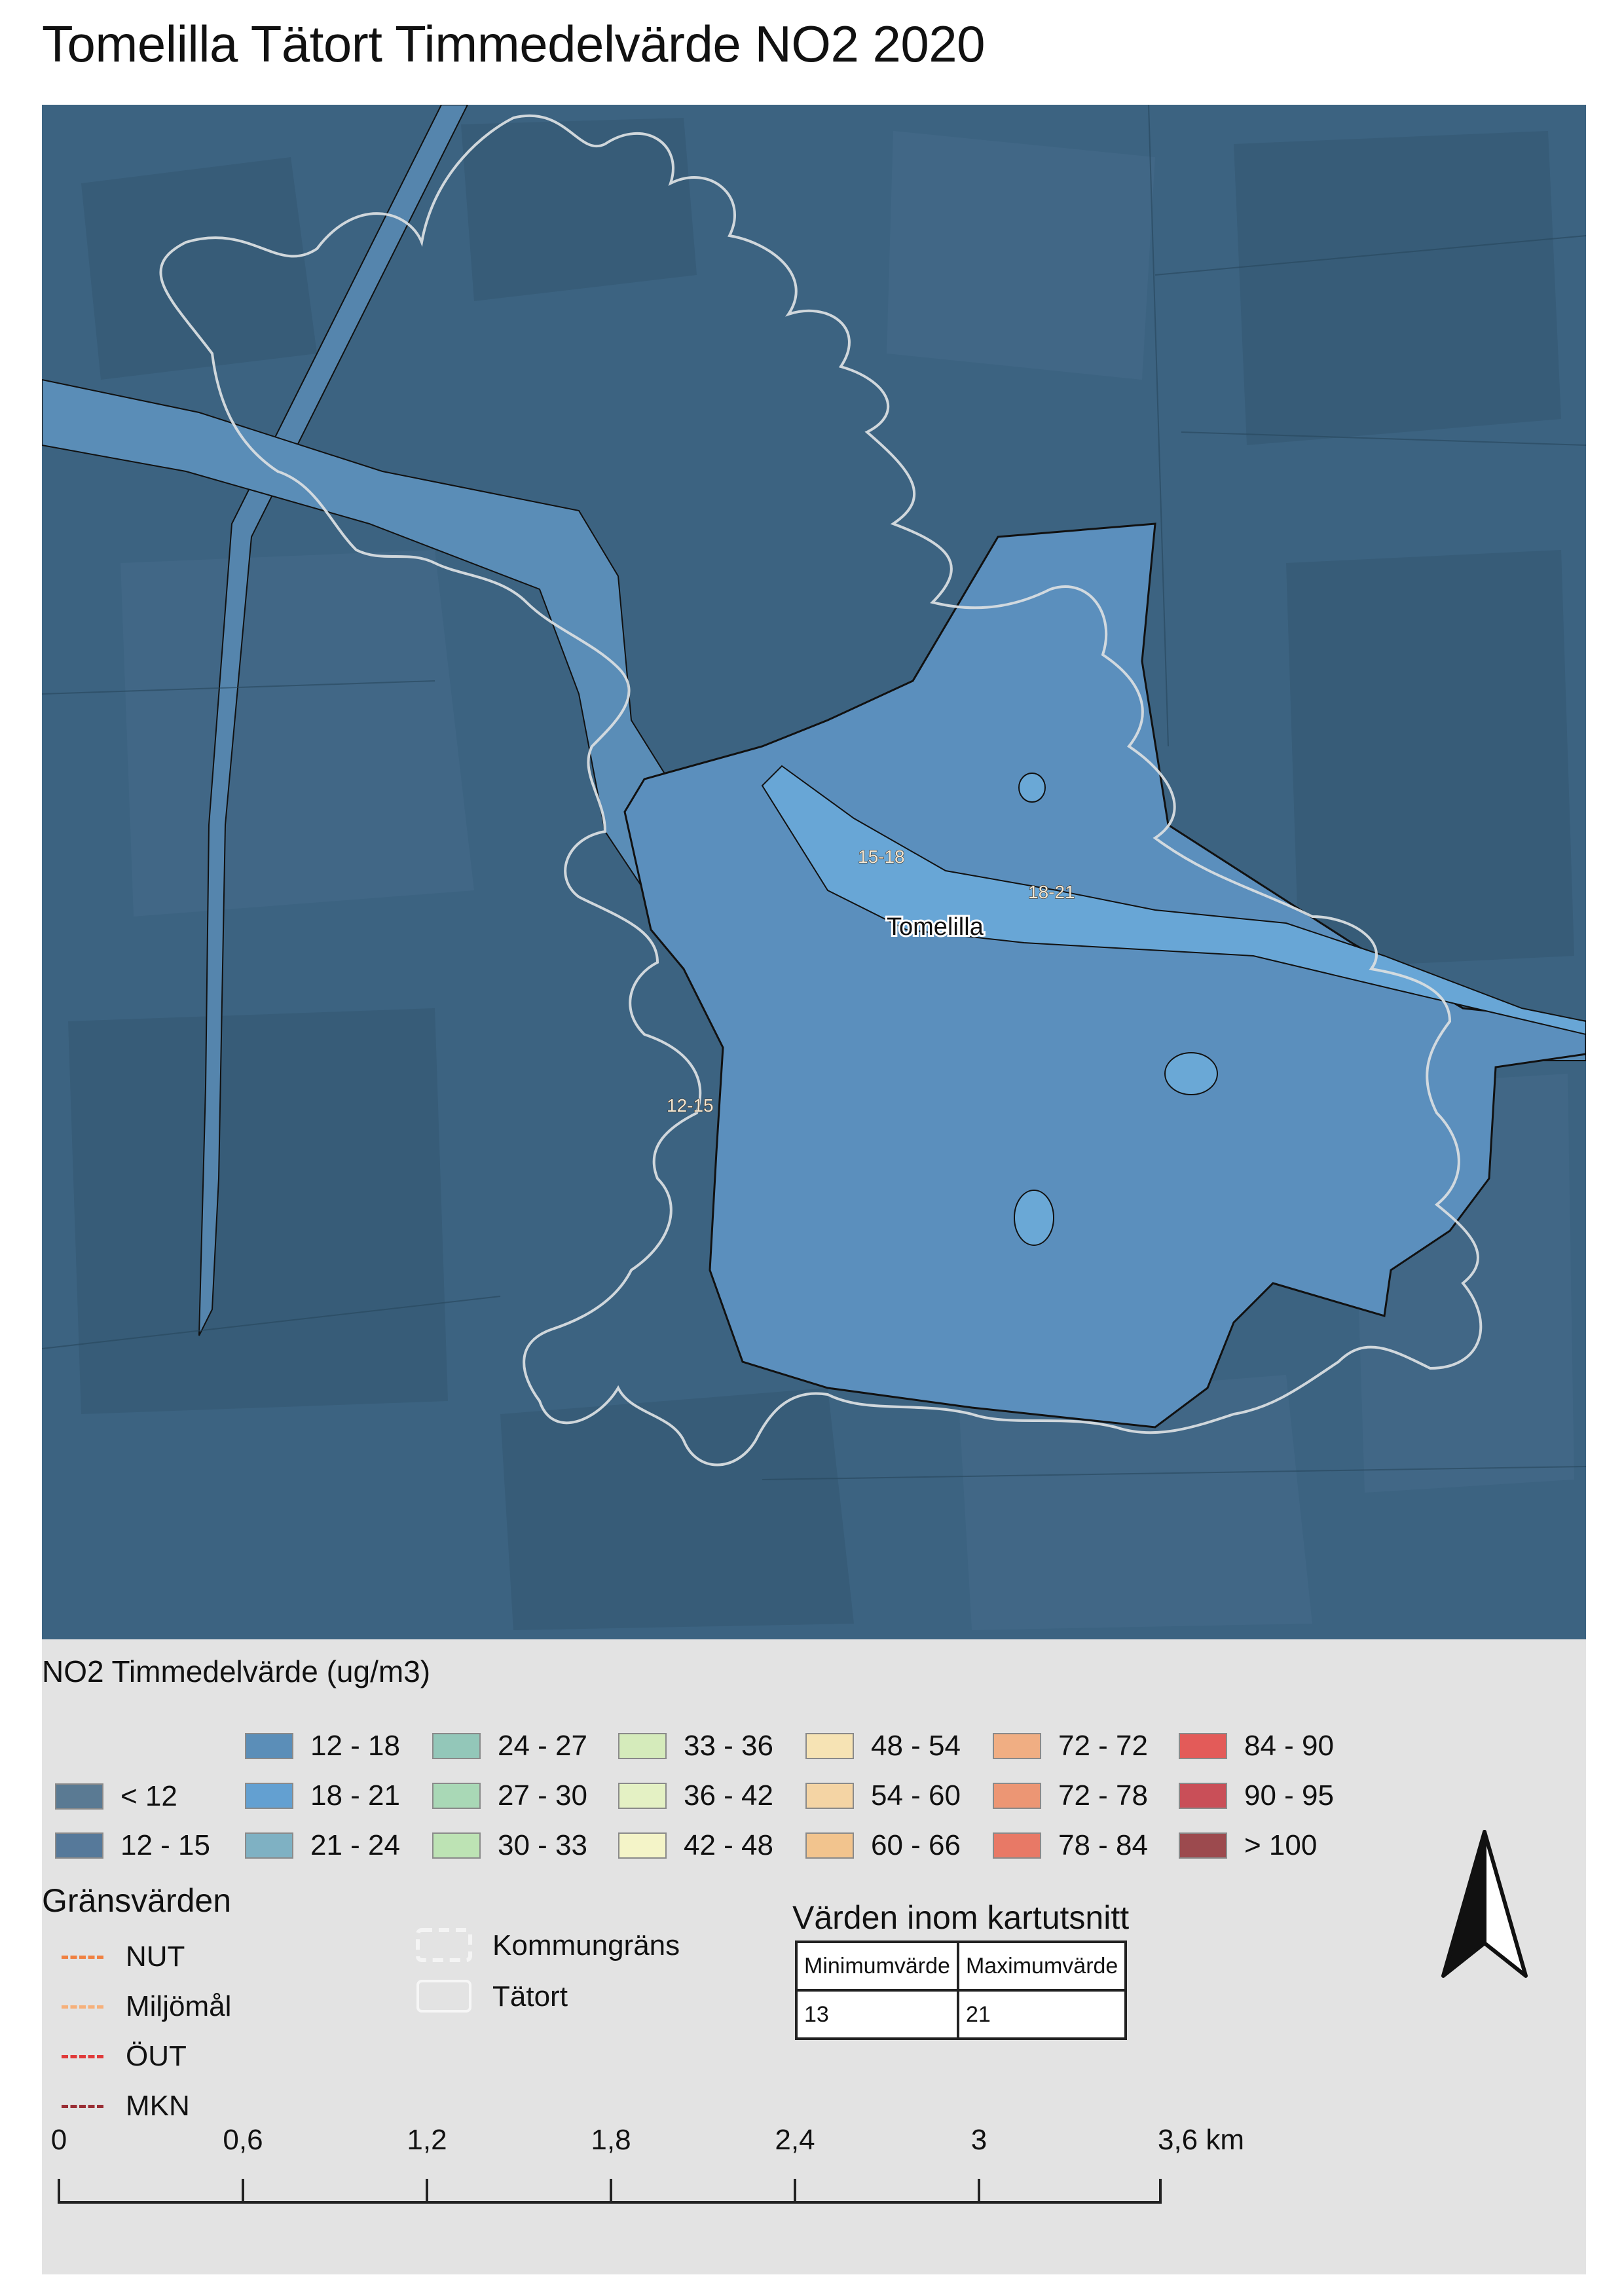 This screenshot has height=2296, width=1624. Describe the element at coordinates (881, 857) in the screenshot. I see `zone-label-15-18: 15-18` at that location.